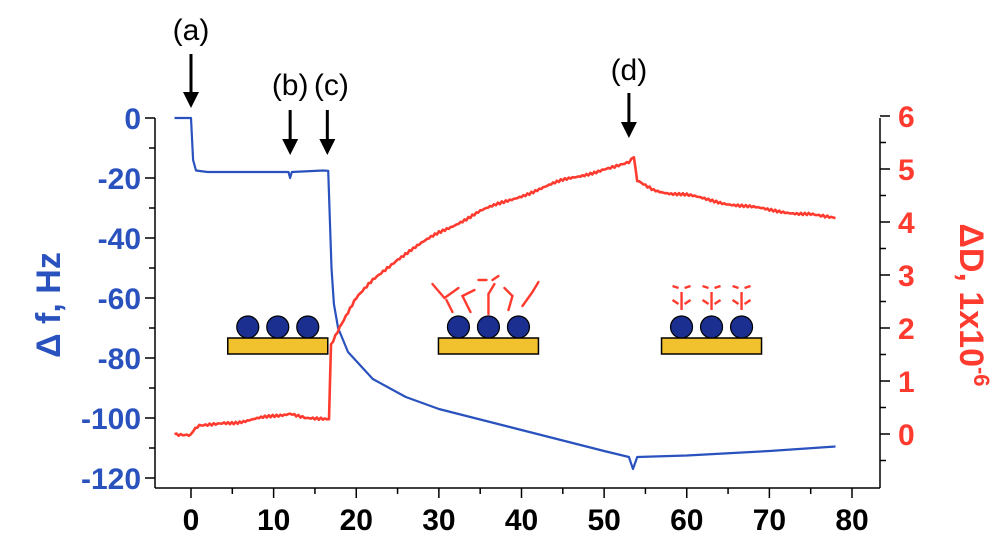 This screenshot has width=1002, height=541. What do you see at coordinates (906, 170) in the screenshot?
I see `right-tick-label: 5` at bounding box center [906, 170].